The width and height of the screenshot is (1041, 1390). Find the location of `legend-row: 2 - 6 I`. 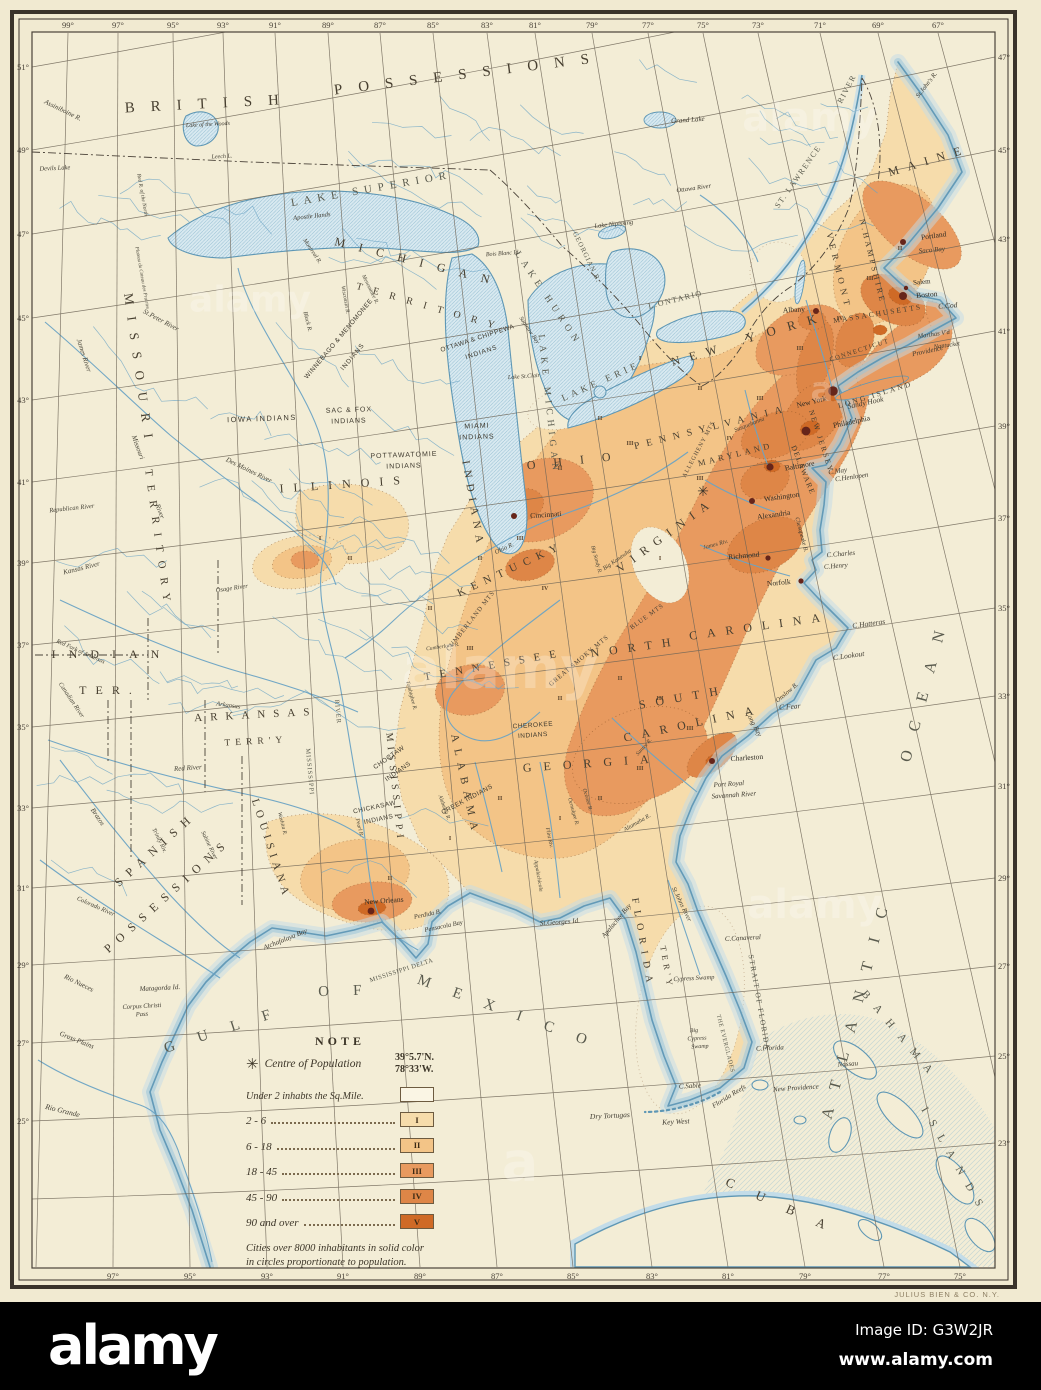

legend-row: 2 - 6 I is located at coordinates (340, 1119).